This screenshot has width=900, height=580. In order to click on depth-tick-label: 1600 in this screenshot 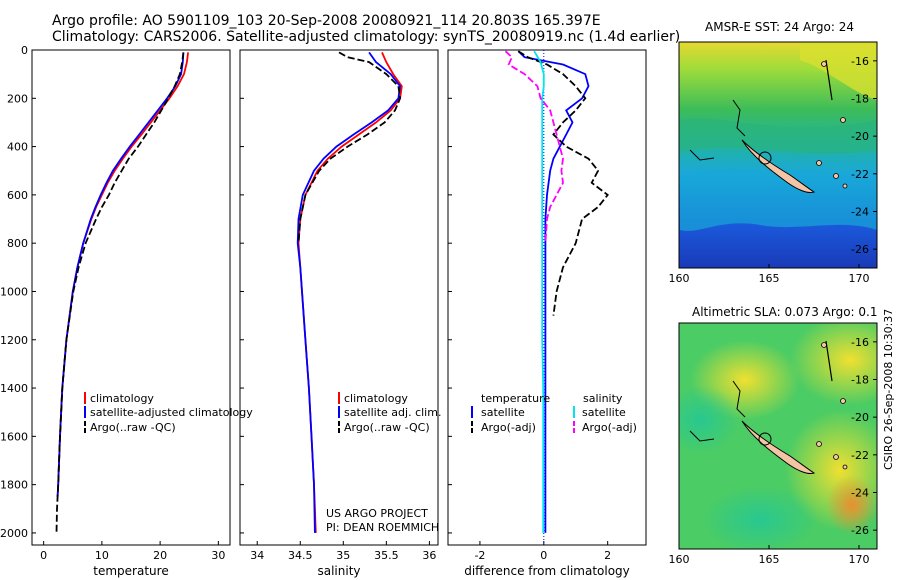, I will do `click(14, 436)`.